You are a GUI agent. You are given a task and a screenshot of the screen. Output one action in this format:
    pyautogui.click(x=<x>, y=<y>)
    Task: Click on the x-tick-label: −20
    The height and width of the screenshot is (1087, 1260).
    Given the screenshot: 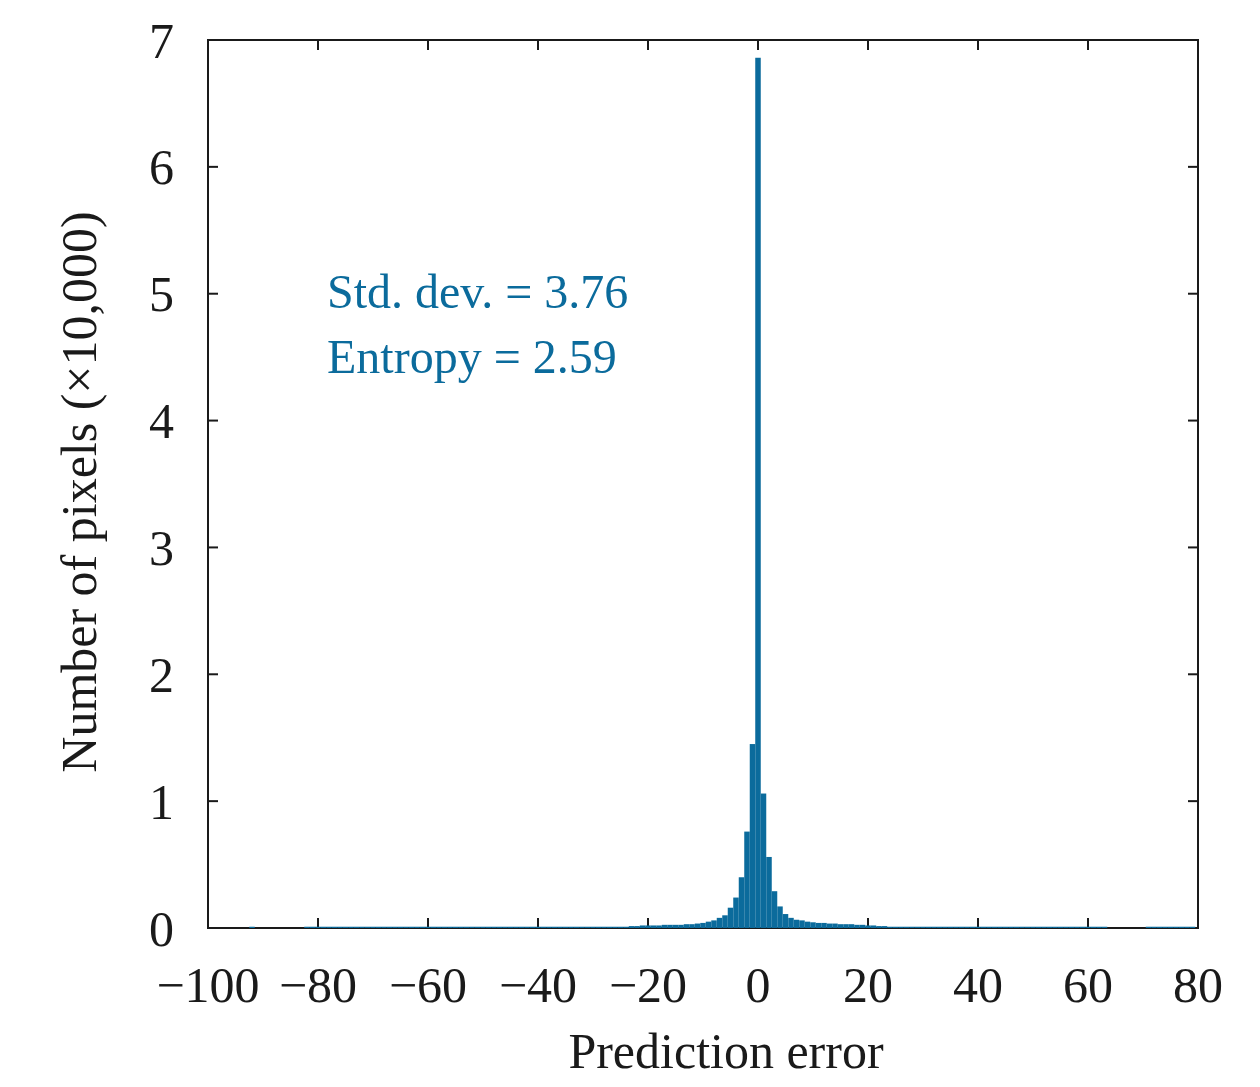 What is the action you would take?
    pyautogui.click(x=648, y=985)
    